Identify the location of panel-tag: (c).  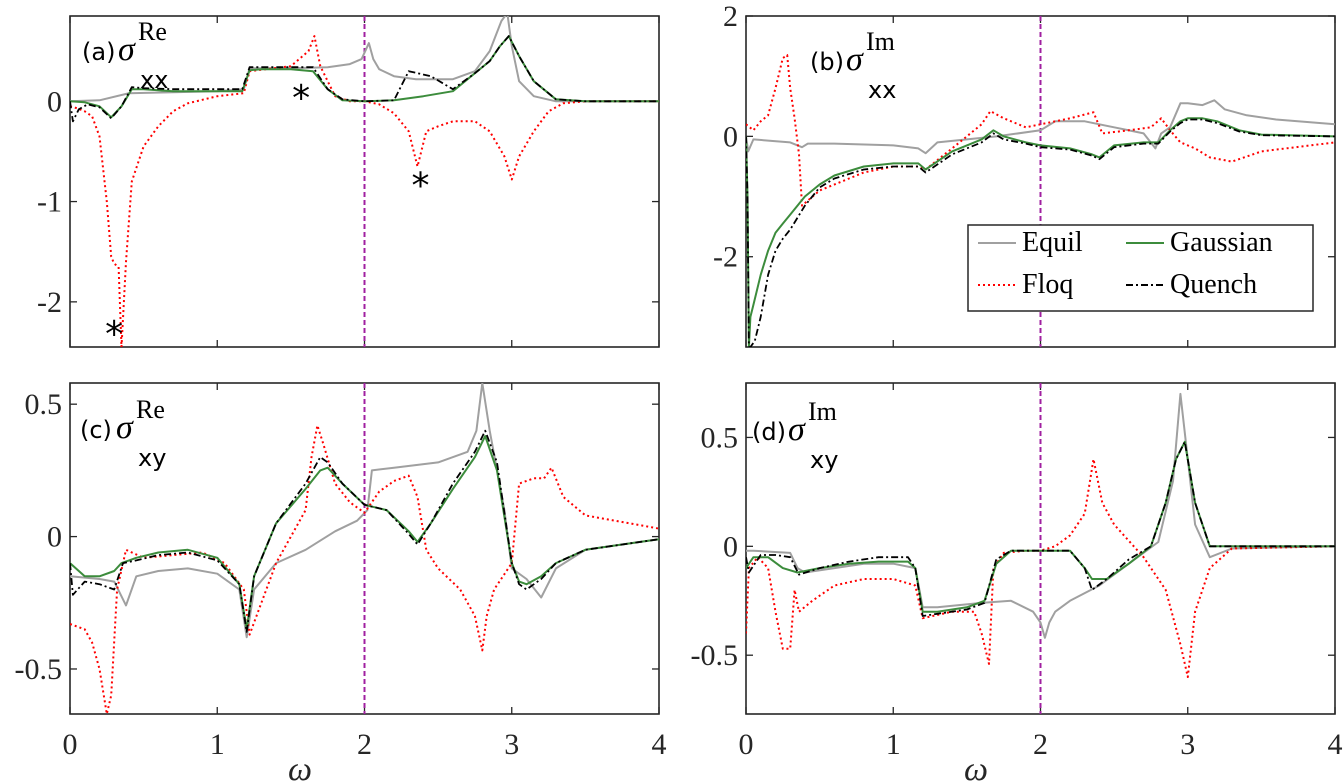
(96, 430).